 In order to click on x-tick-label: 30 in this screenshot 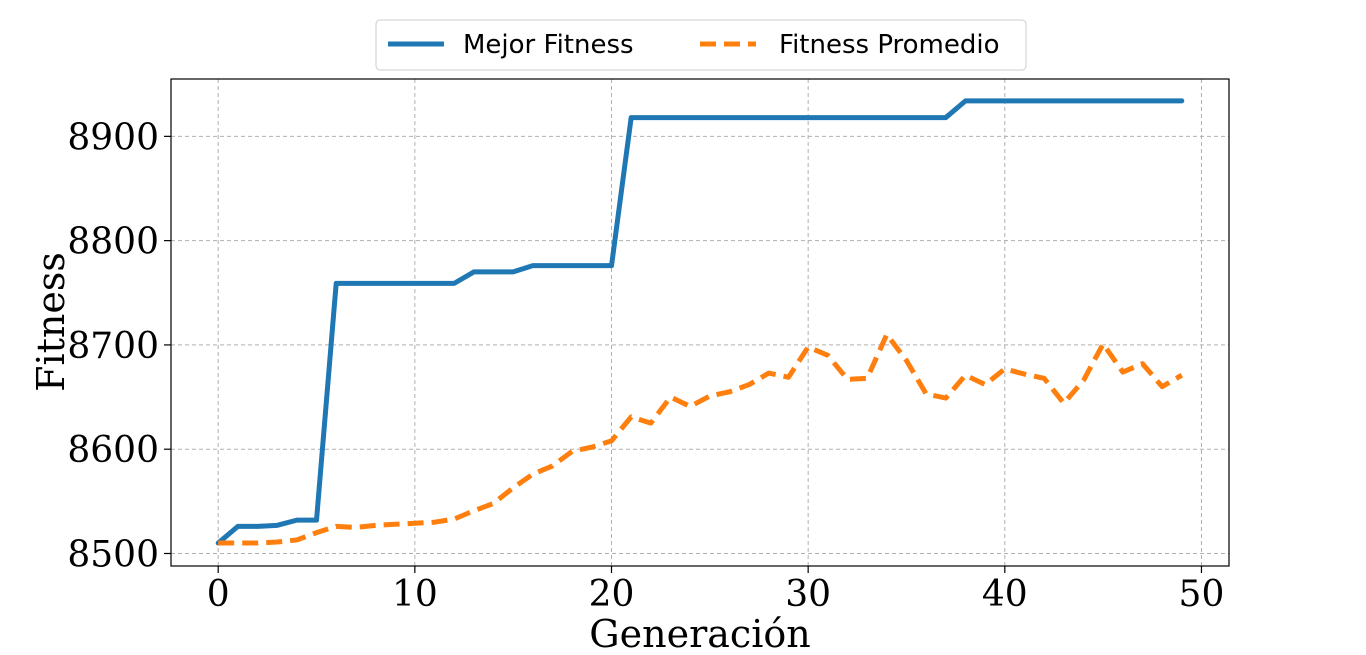, I will do `click(808, 594)`.